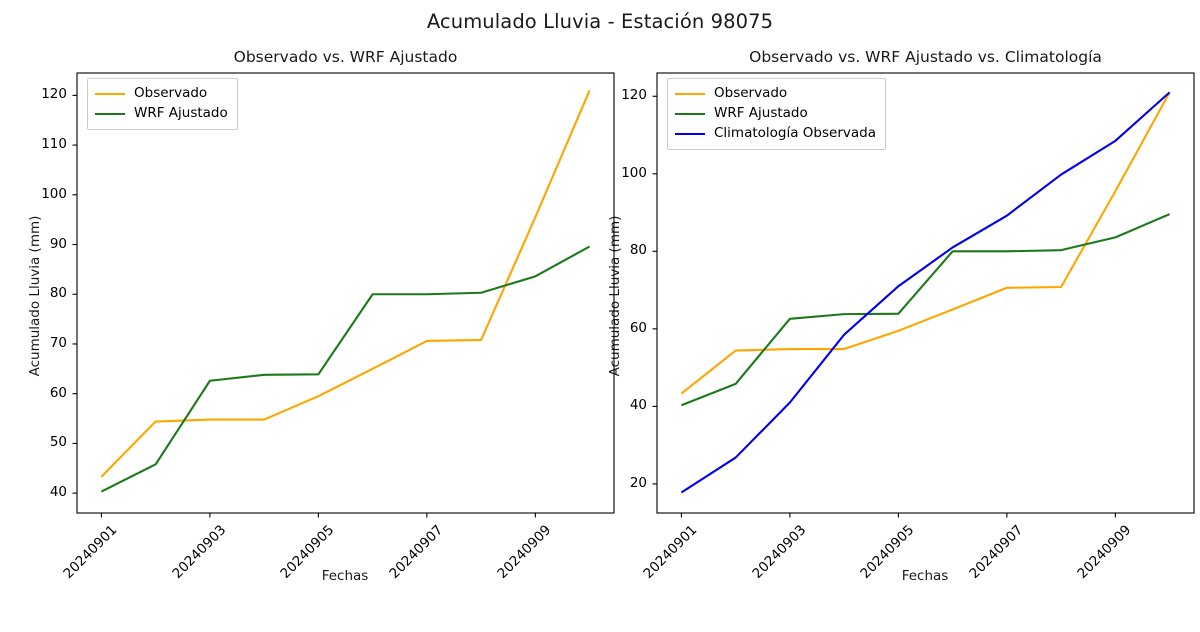 Image resolution: width=1200 pixels, height=632 pixels. What do you see at coordinates (54, 144) in the screenshot?
I see `y-tick-label: 110` at bounding box center [54, 144].